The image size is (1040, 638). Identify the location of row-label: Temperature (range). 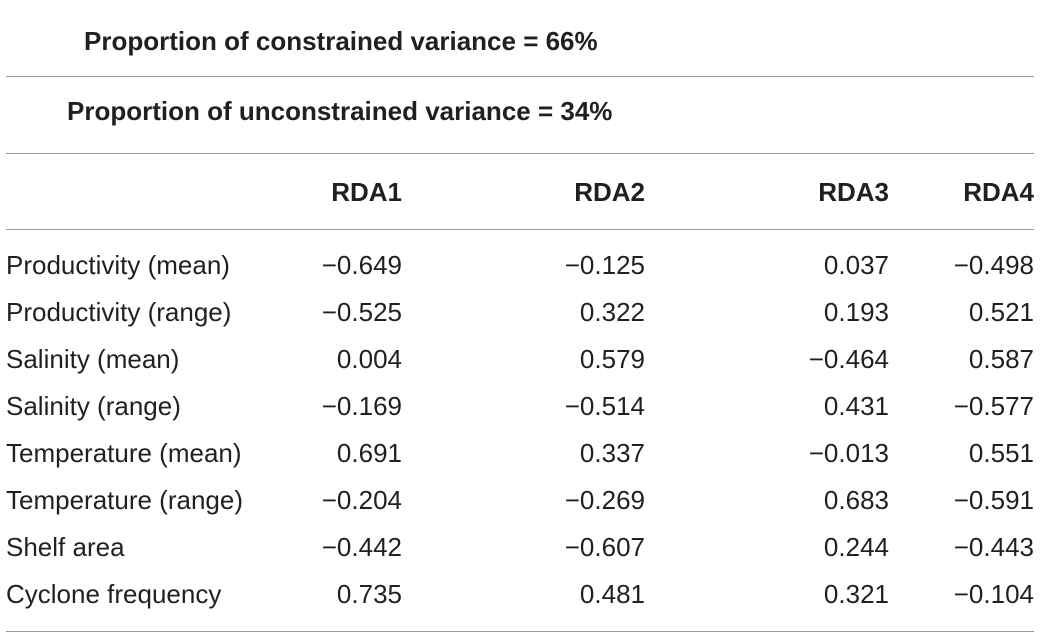
(124, 500).